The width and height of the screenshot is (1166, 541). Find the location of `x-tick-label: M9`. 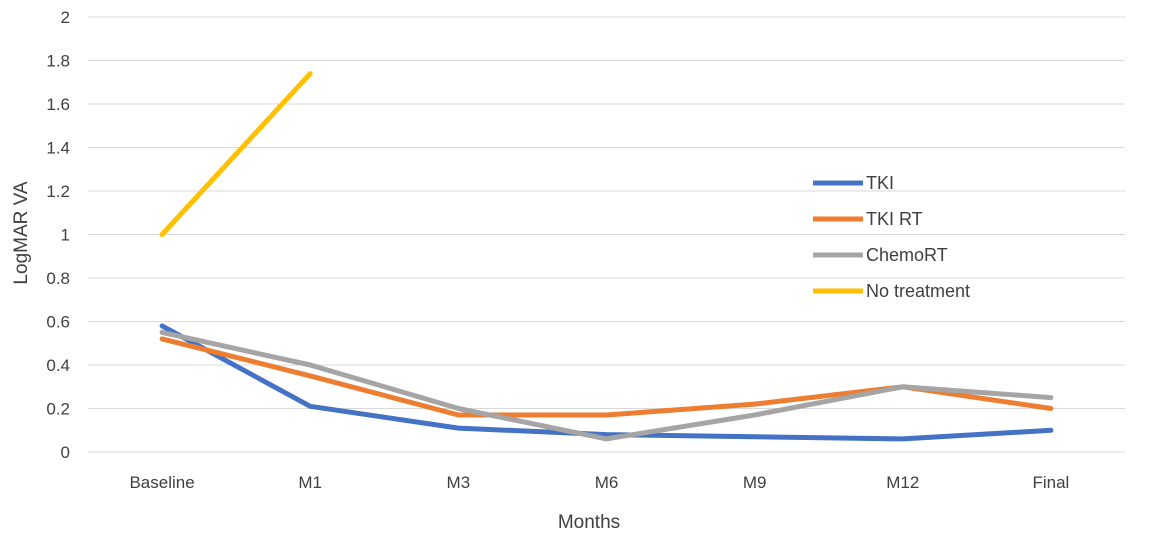

x-tick-label: M9 is located at coordinates (755, 482).